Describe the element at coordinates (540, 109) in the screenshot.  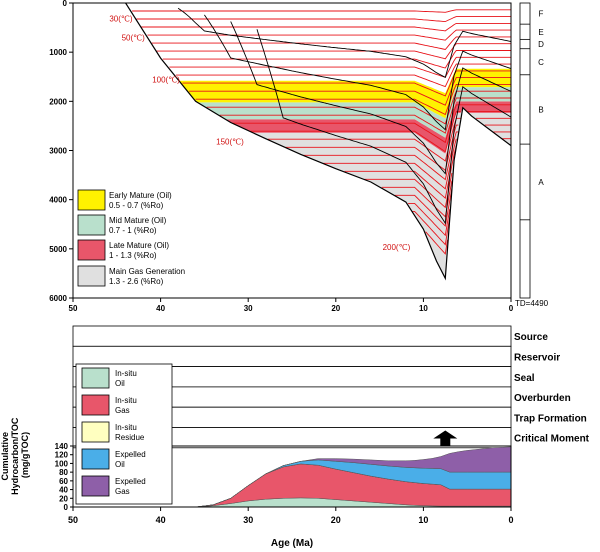
I see `formation-label: B` at that location.